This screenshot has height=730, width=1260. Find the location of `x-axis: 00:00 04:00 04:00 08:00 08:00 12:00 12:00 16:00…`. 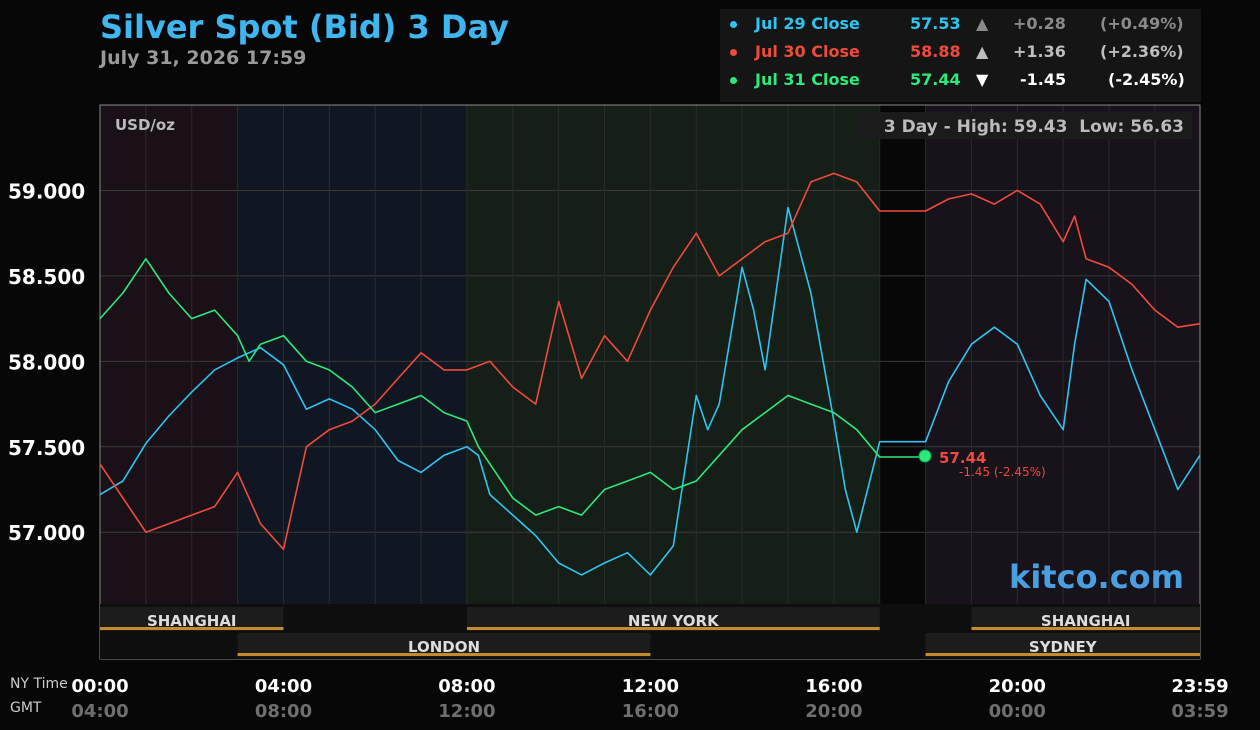

x-axis: 00:00 04:00 04:00 08:00 08:00 12:00 12:00 16:00… is located at coordinates (649, 699).